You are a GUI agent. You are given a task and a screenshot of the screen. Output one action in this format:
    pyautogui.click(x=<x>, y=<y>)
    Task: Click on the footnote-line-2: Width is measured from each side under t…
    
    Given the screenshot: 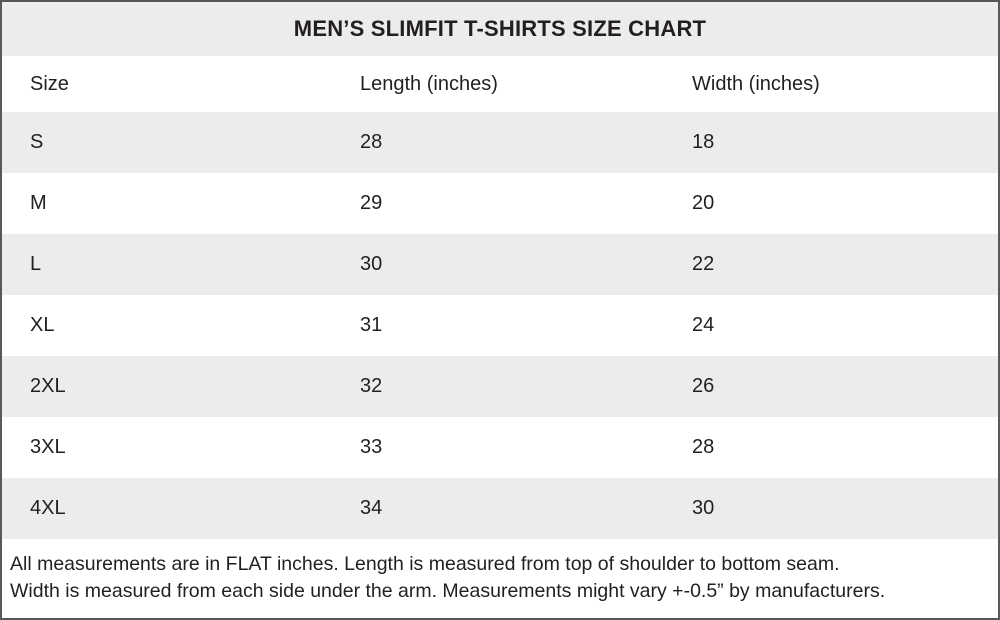 What is the action you would take?
    pyautogui.click(x=448, y=591)
    